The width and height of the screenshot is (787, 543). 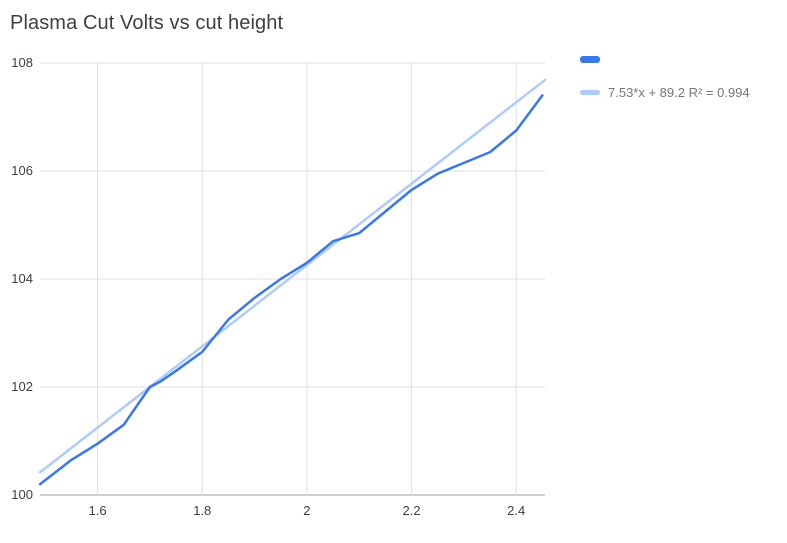 I want to click on series-swatch, so click(x=590, y=59).